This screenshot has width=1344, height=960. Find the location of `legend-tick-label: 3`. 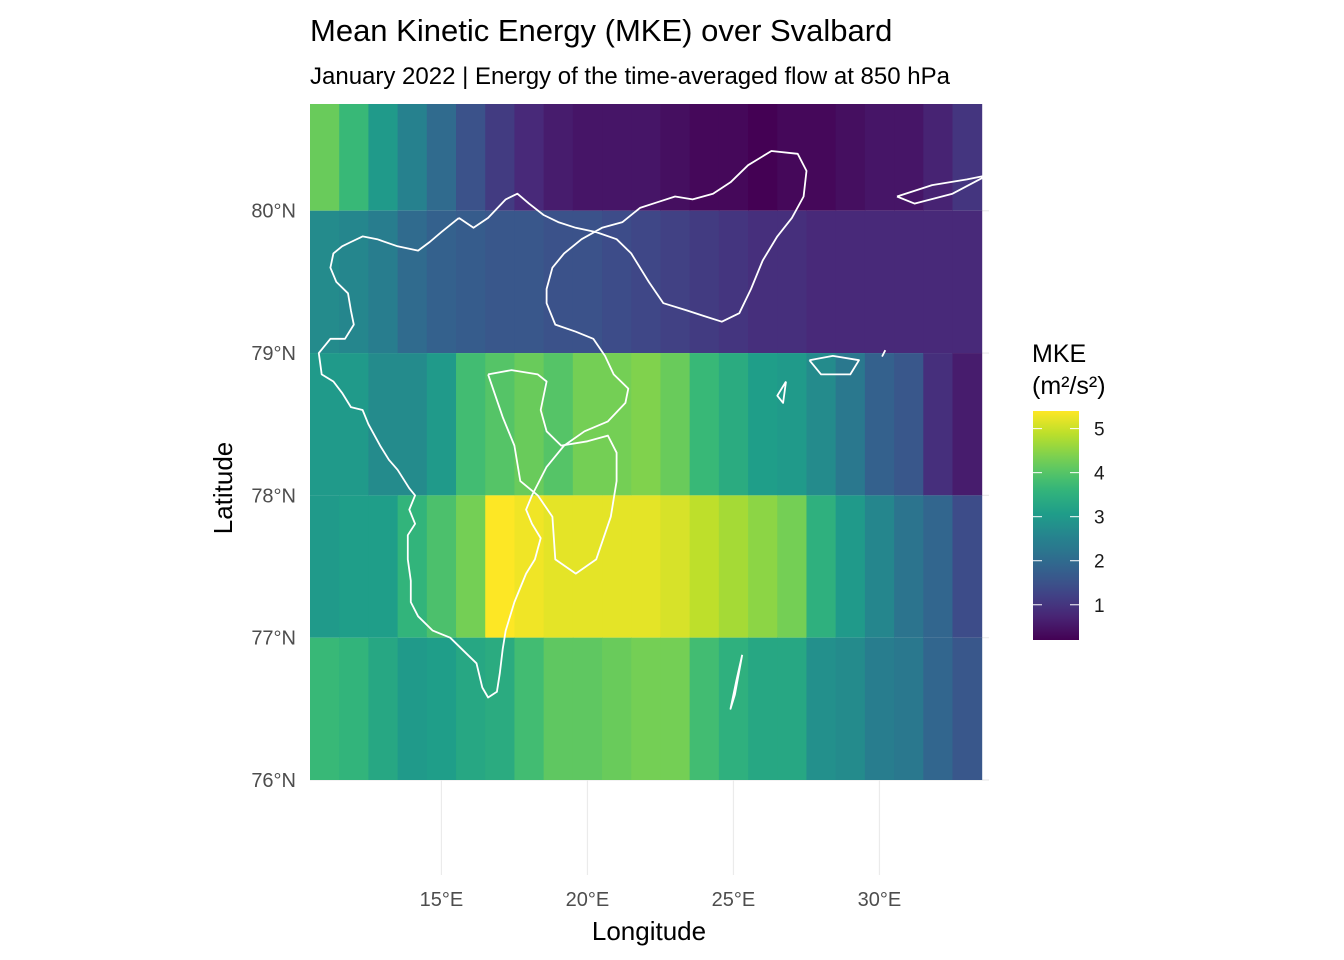

legend-tick-label: 3 is located at coordinates (1099, 518).